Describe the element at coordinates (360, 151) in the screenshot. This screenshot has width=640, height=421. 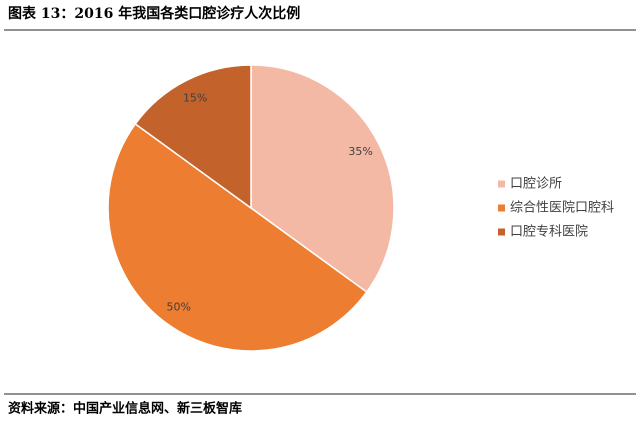
I see `value-label: 35%` at that location.